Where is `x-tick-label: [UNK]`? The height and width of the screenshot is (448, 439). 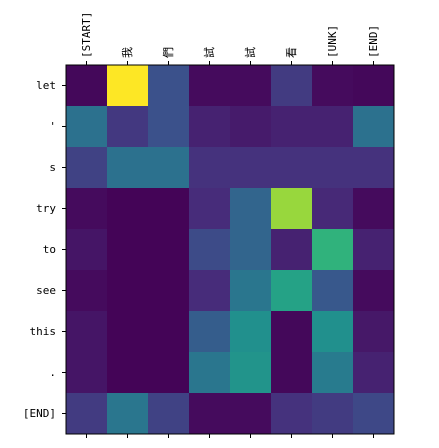
x-tick-label: [UNK] is located at coordinates (332, 41).